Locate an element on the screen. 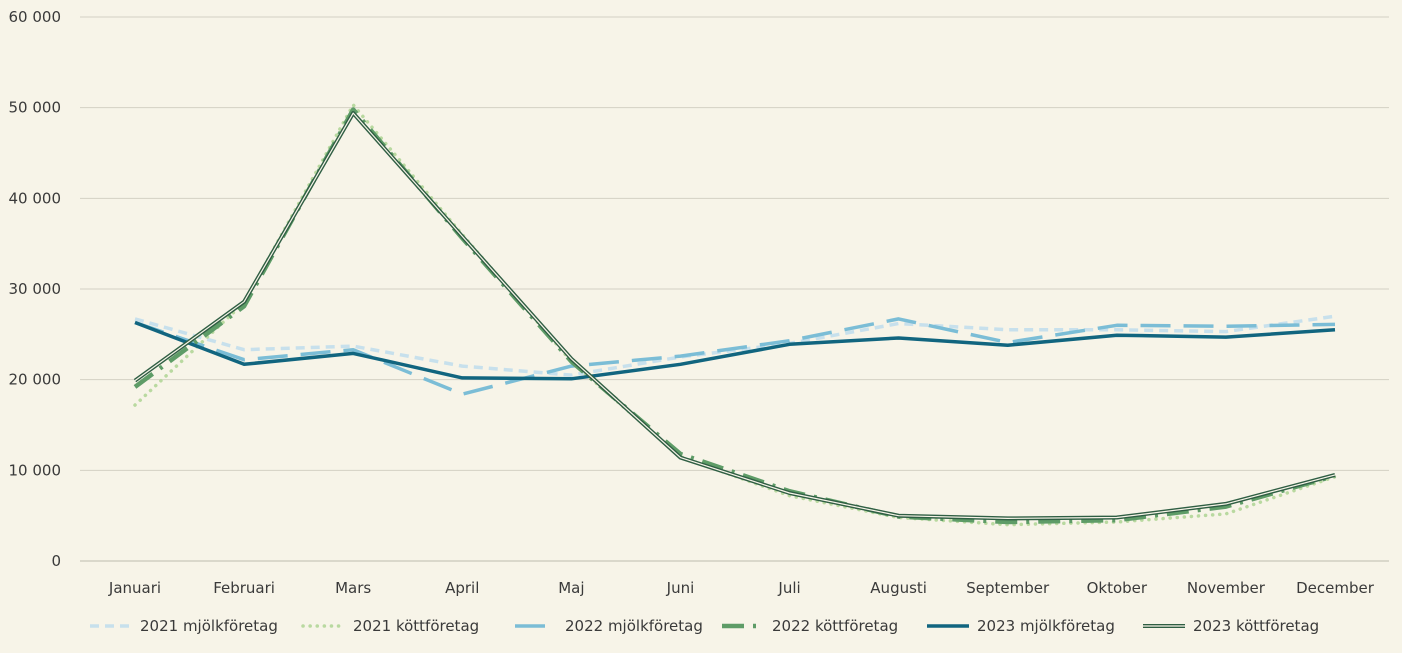 Image resolution: width=1402 pixels, height=653 pixels. legend-item-2021-köttföretag: 2021 köttföretag is located at coordinates (390, 626).